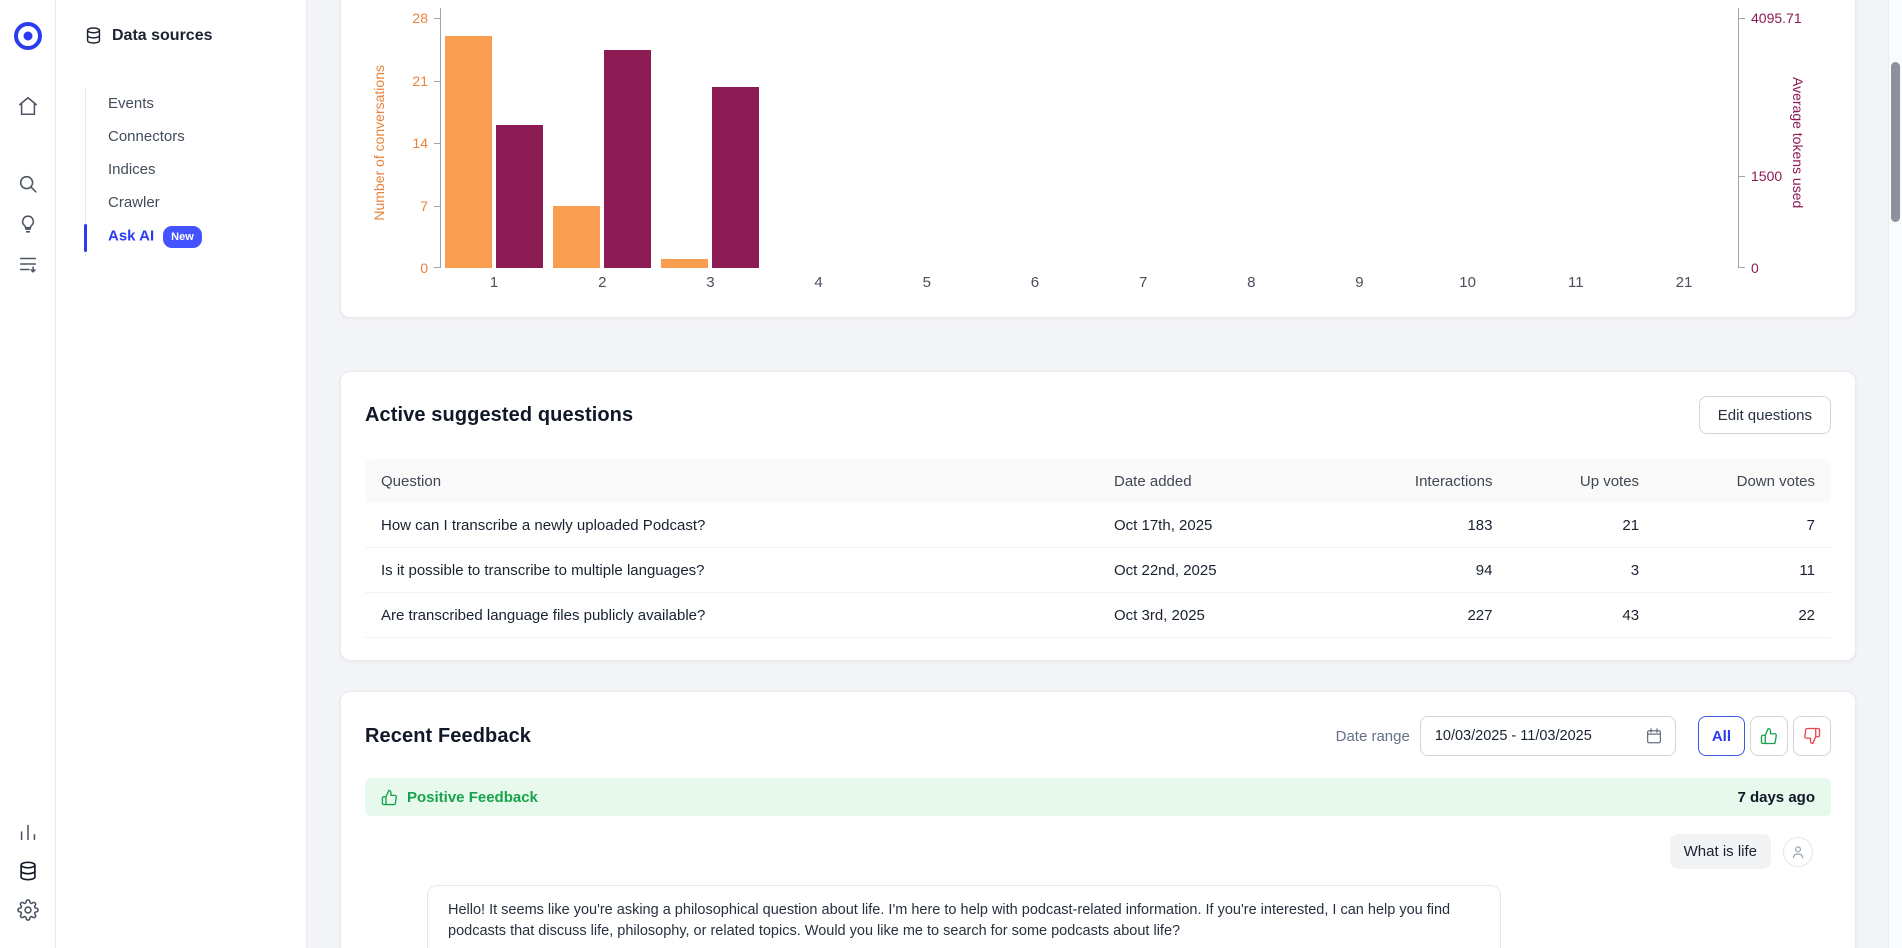 This screenshot has height=948, width=1902. What do you see at coordinates (1251, 282) in the screenshot?
I see `x-axis-label: 8` at bounding box center [1251, 282].